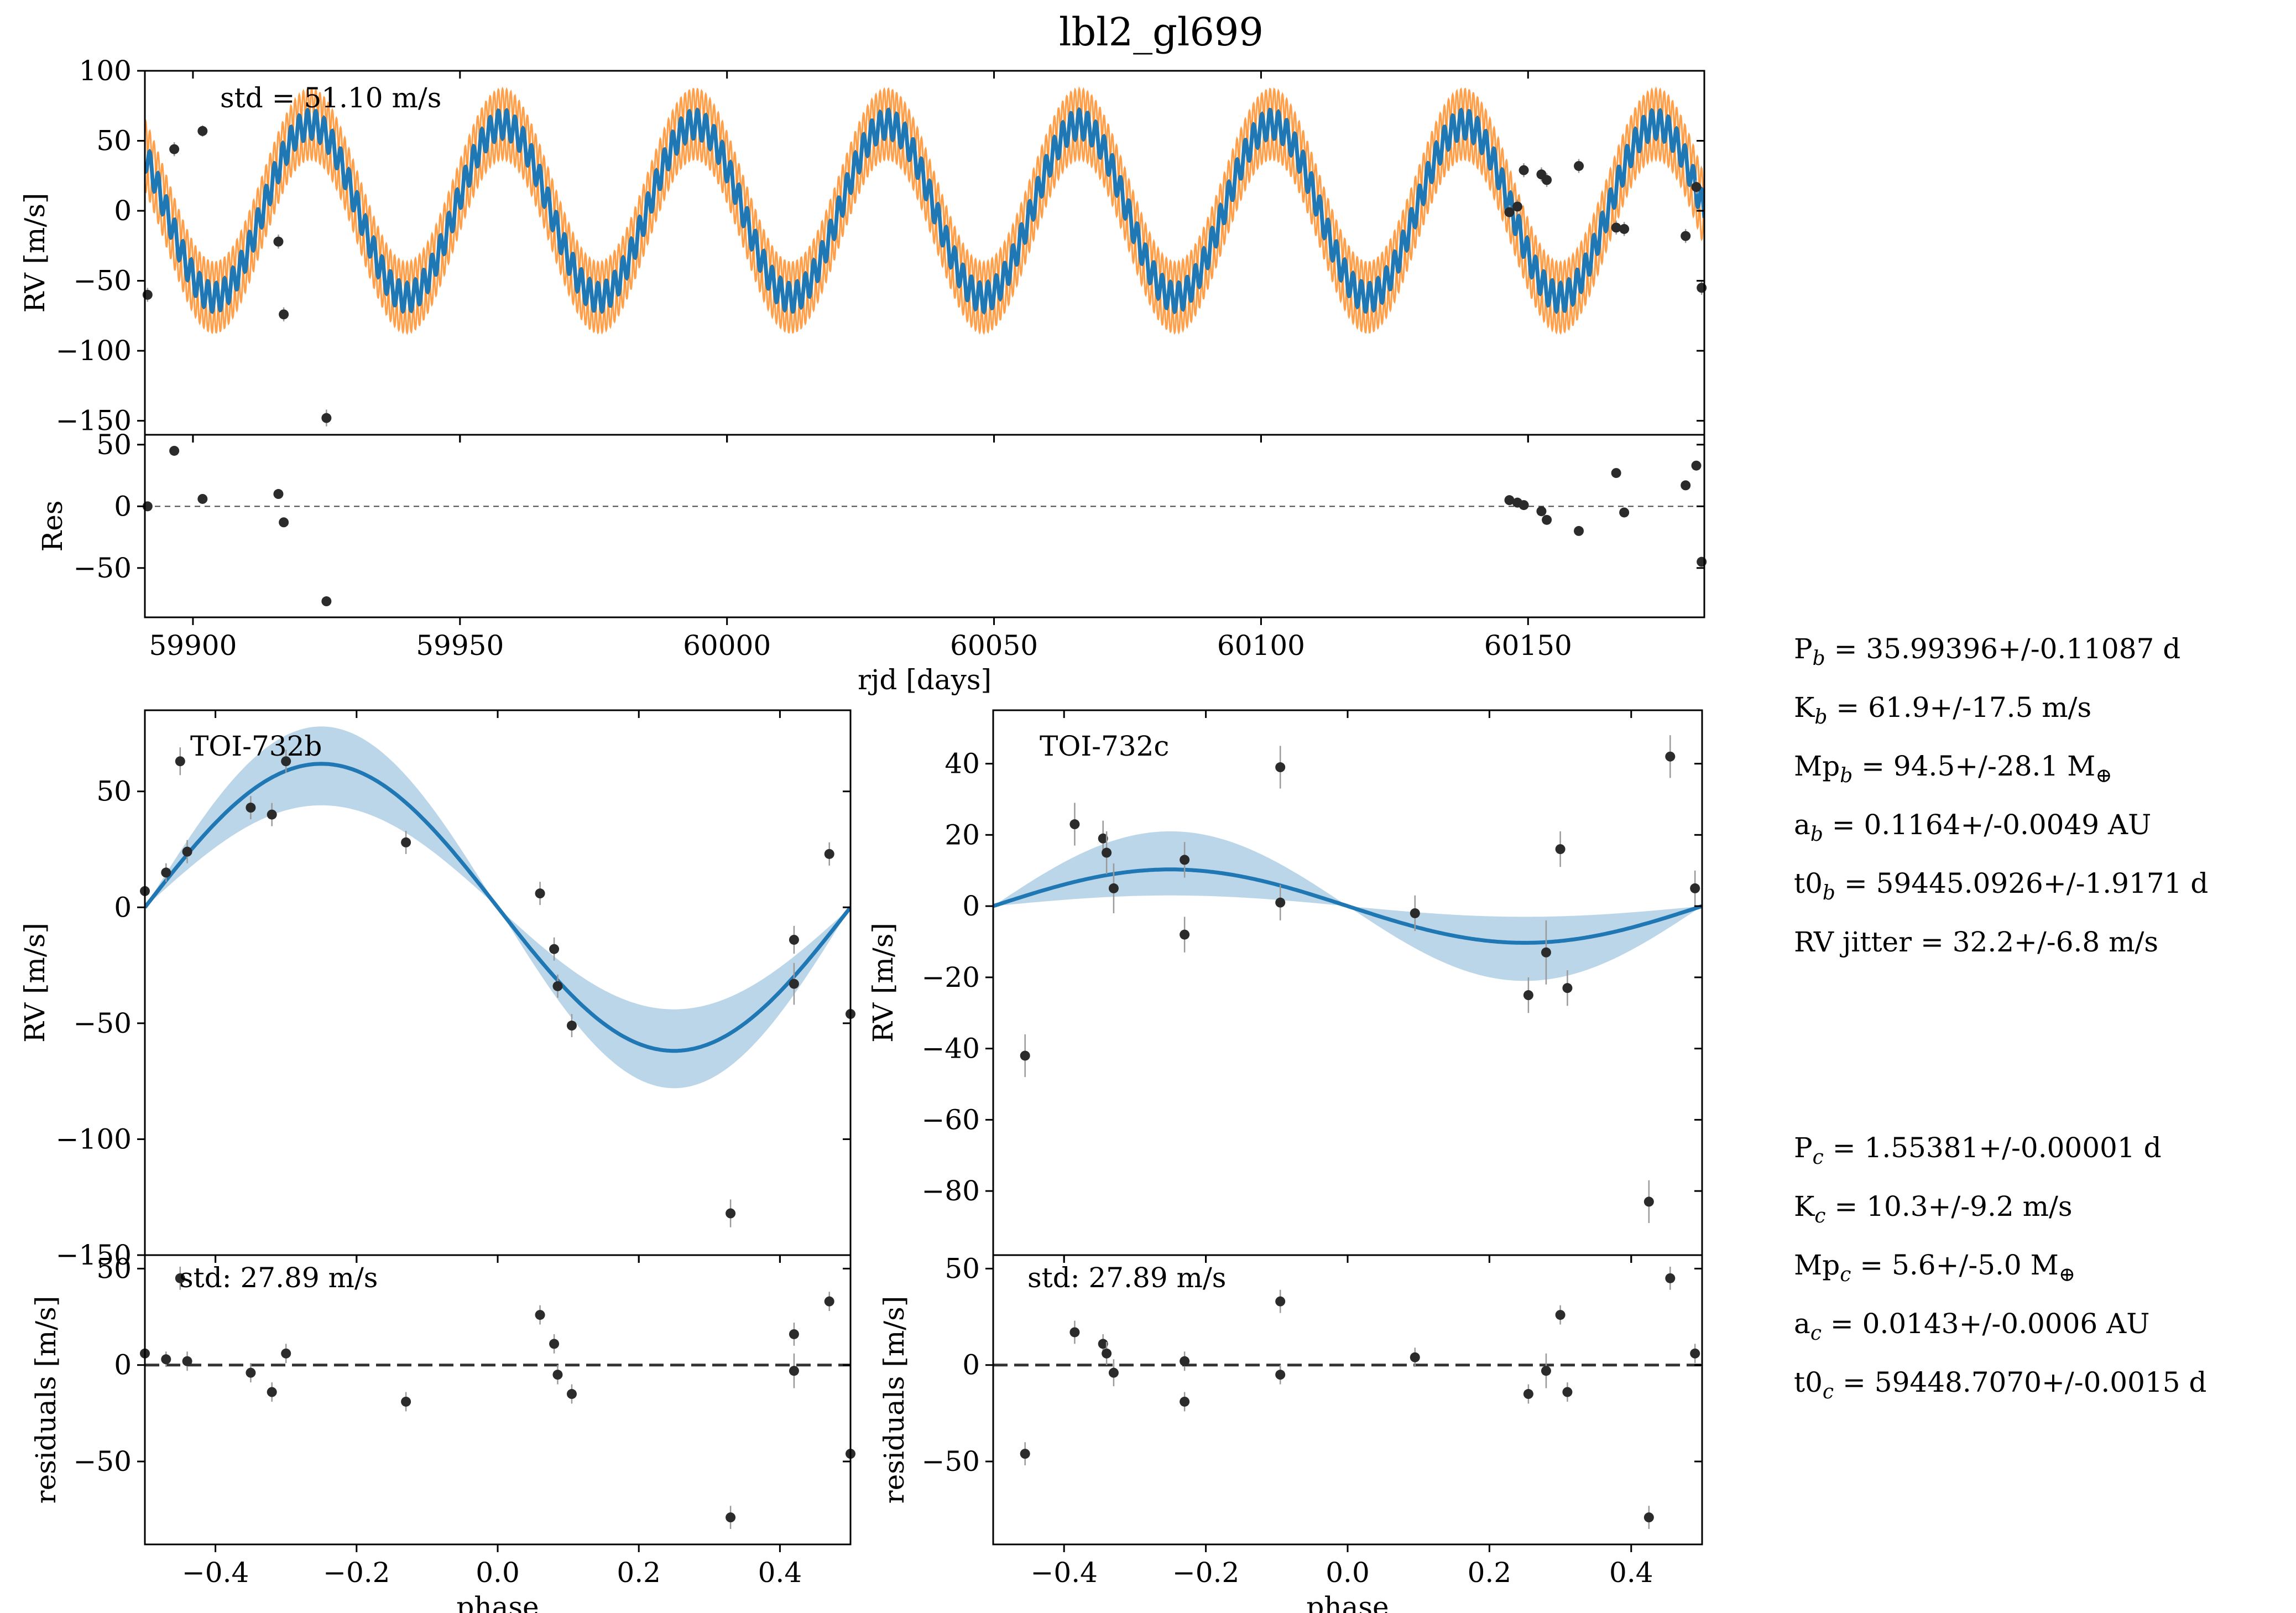  I want to click on param-b-1: Kb = 61.9+/-17.5 m/s, so click(1943, 710).